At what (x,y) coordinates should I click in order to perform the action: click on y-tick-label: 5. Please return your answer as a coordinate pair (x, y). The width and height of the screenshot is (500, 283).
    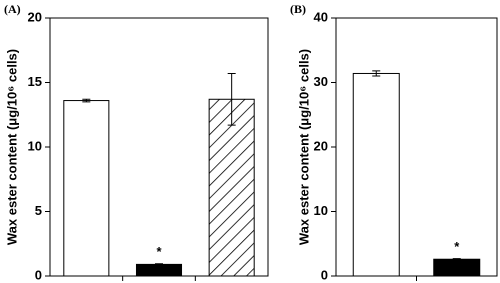
    Looking at the image, I should click on (38, 210).